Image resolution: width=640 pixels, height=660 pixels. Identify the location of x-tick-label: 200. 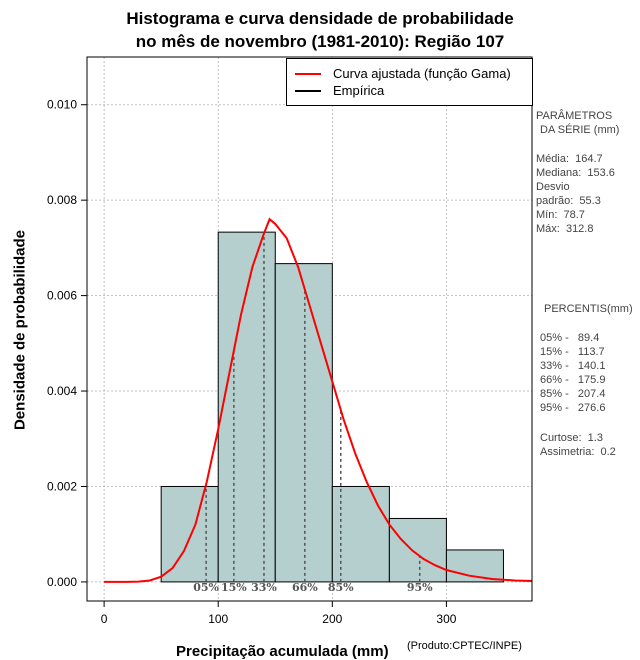
(332, 619).